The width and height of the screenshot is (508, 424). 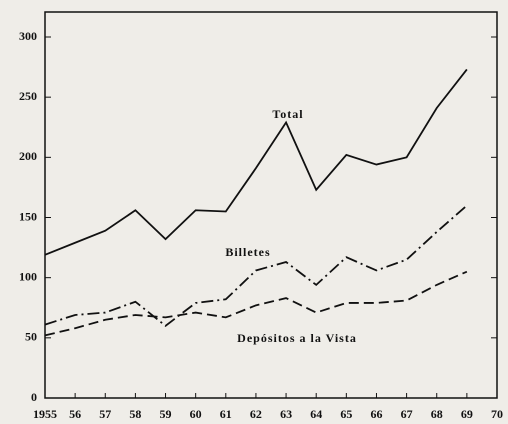 I want to click on x-tick-label: 63, so click(x=286, y=414).